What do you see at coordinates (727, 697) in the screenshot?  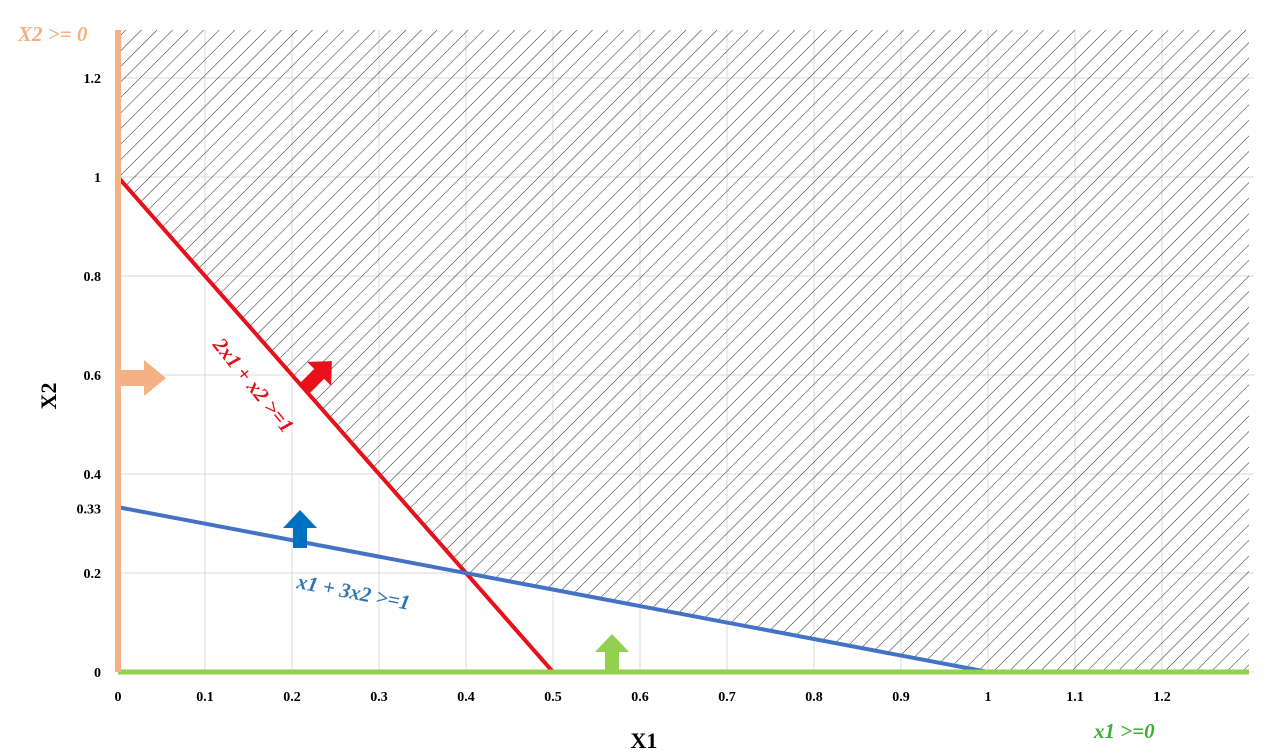 I see `x-tick-label: 0.7` at bounding box center [727, 697].